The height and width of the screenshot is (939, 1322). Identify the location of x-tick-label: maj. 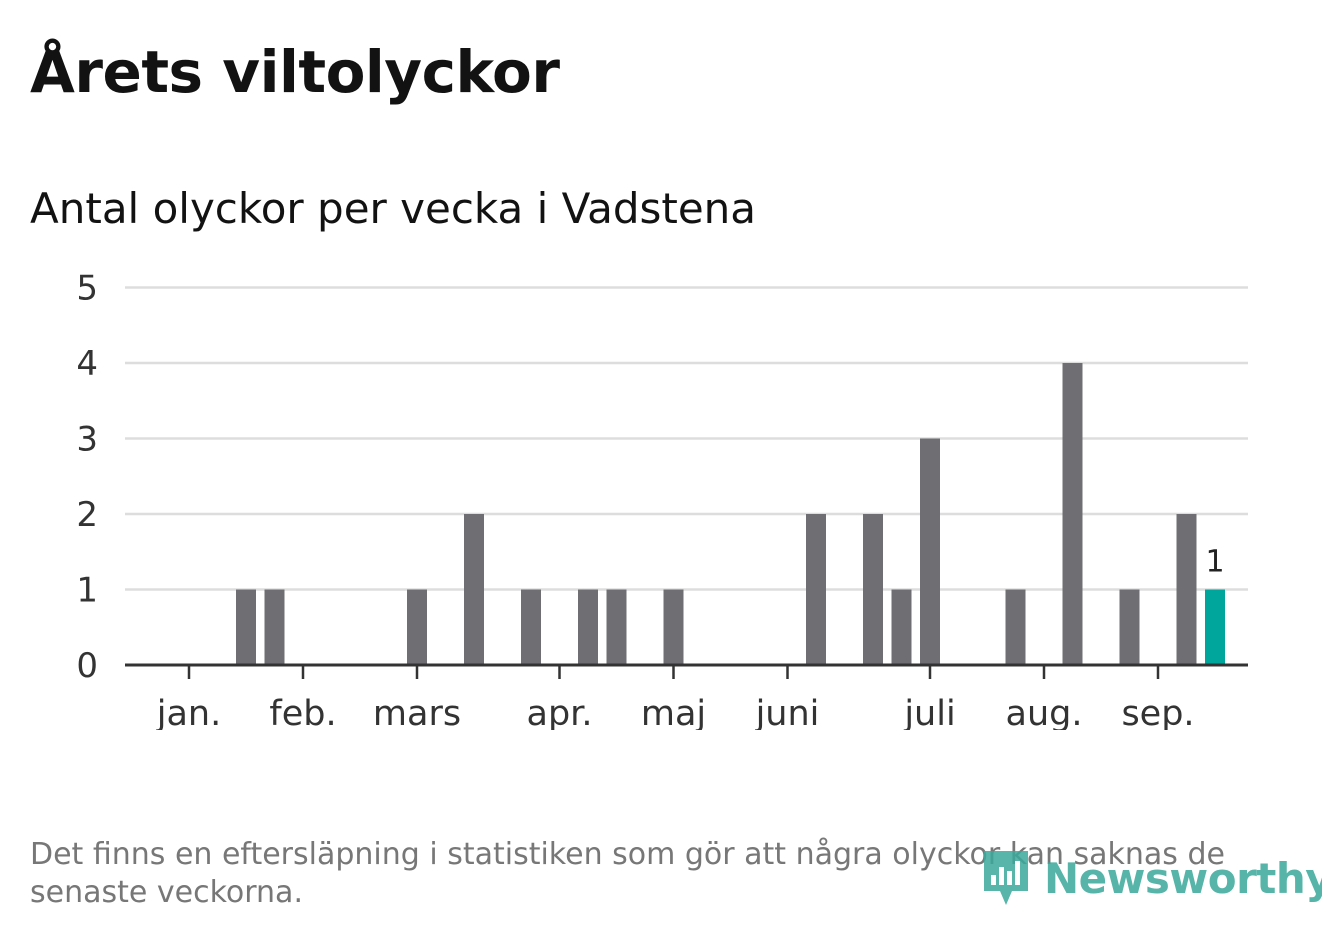
(673, 712).